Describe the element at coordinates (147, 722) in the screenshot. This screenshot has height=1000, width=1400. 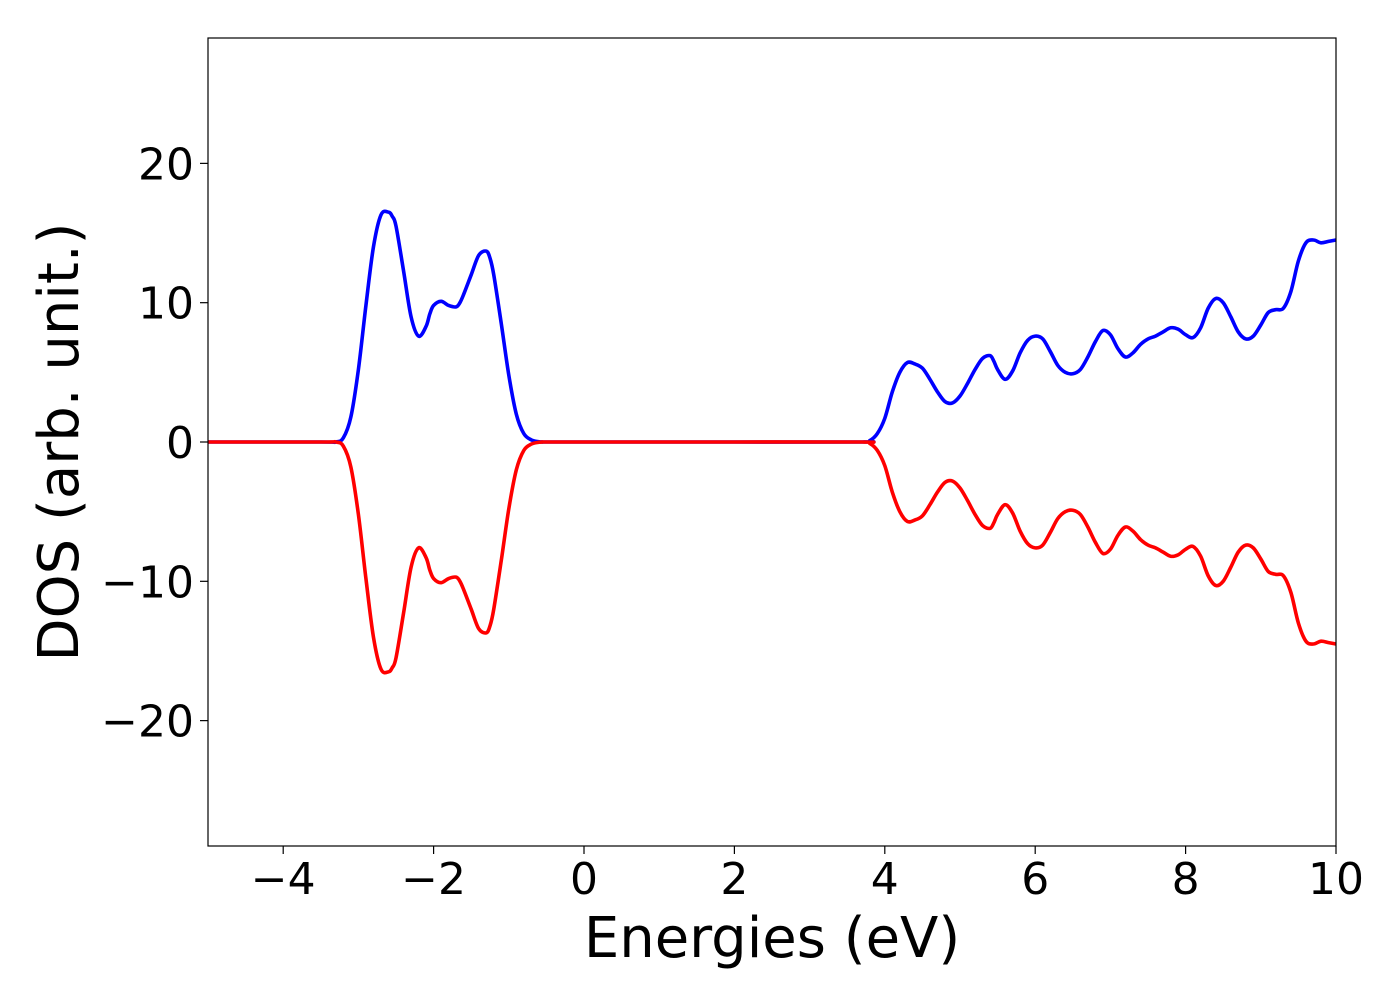
I see `y-tick-label: −20` at that location.